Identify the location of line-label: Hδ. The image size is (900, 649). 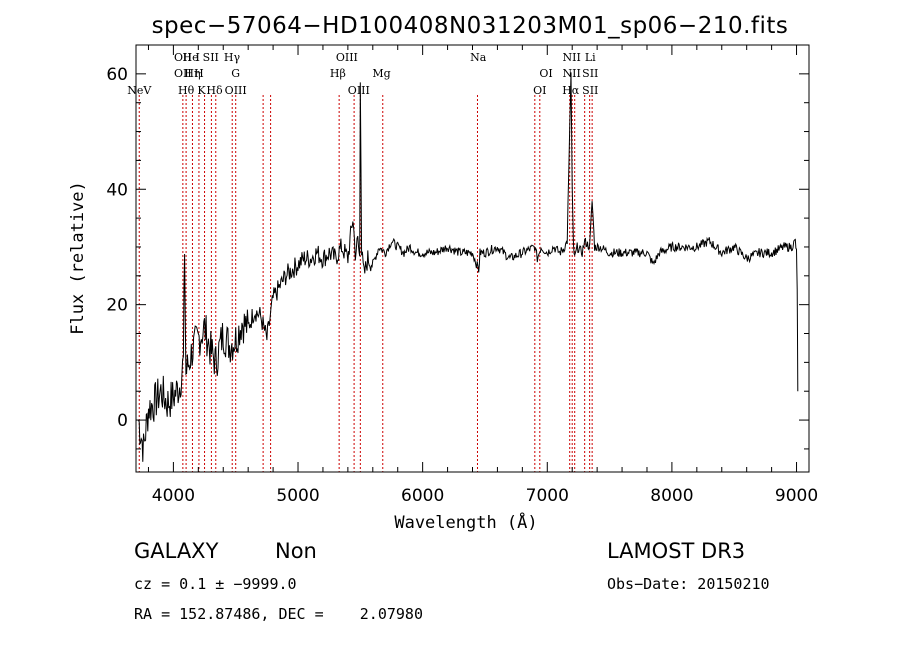
(214, 90).